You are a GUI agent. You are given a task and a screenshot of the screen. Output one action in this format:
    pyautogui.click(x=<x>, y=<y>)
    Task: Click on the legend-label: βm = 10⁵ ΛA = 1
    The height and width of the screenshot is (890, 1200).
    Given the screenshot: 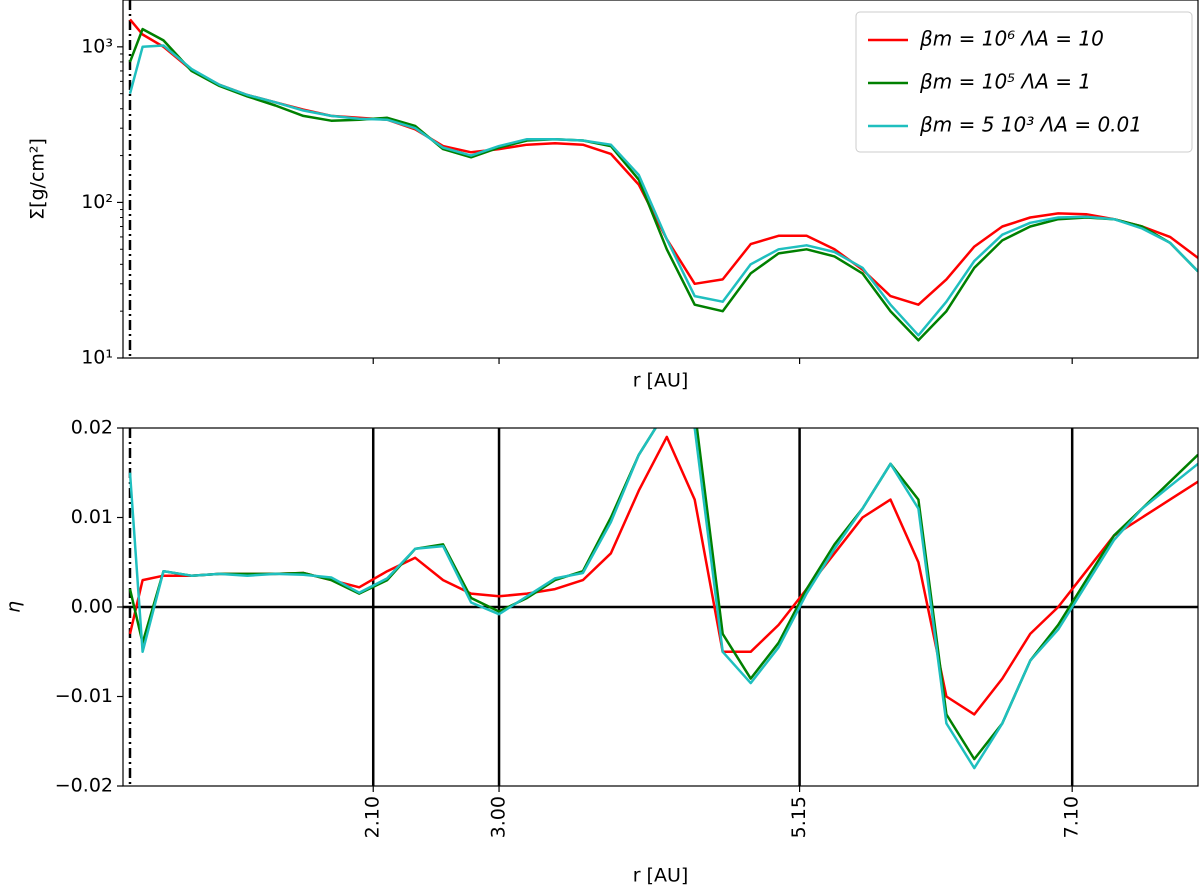 What is the action you would take?
    pyautogui.click(x=1005, y=82)
    